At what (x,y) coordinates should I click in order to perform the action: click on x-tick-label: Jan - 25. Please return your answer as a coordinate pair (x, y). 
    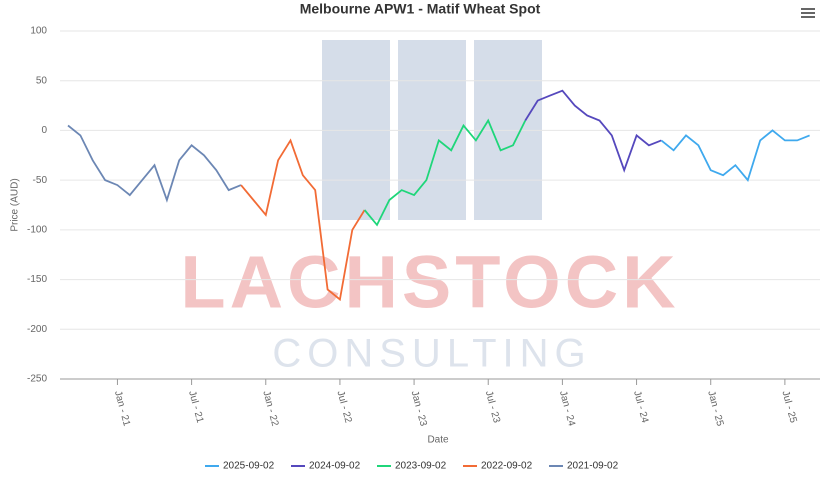
    Looking at the image, I should click on (715, 409).